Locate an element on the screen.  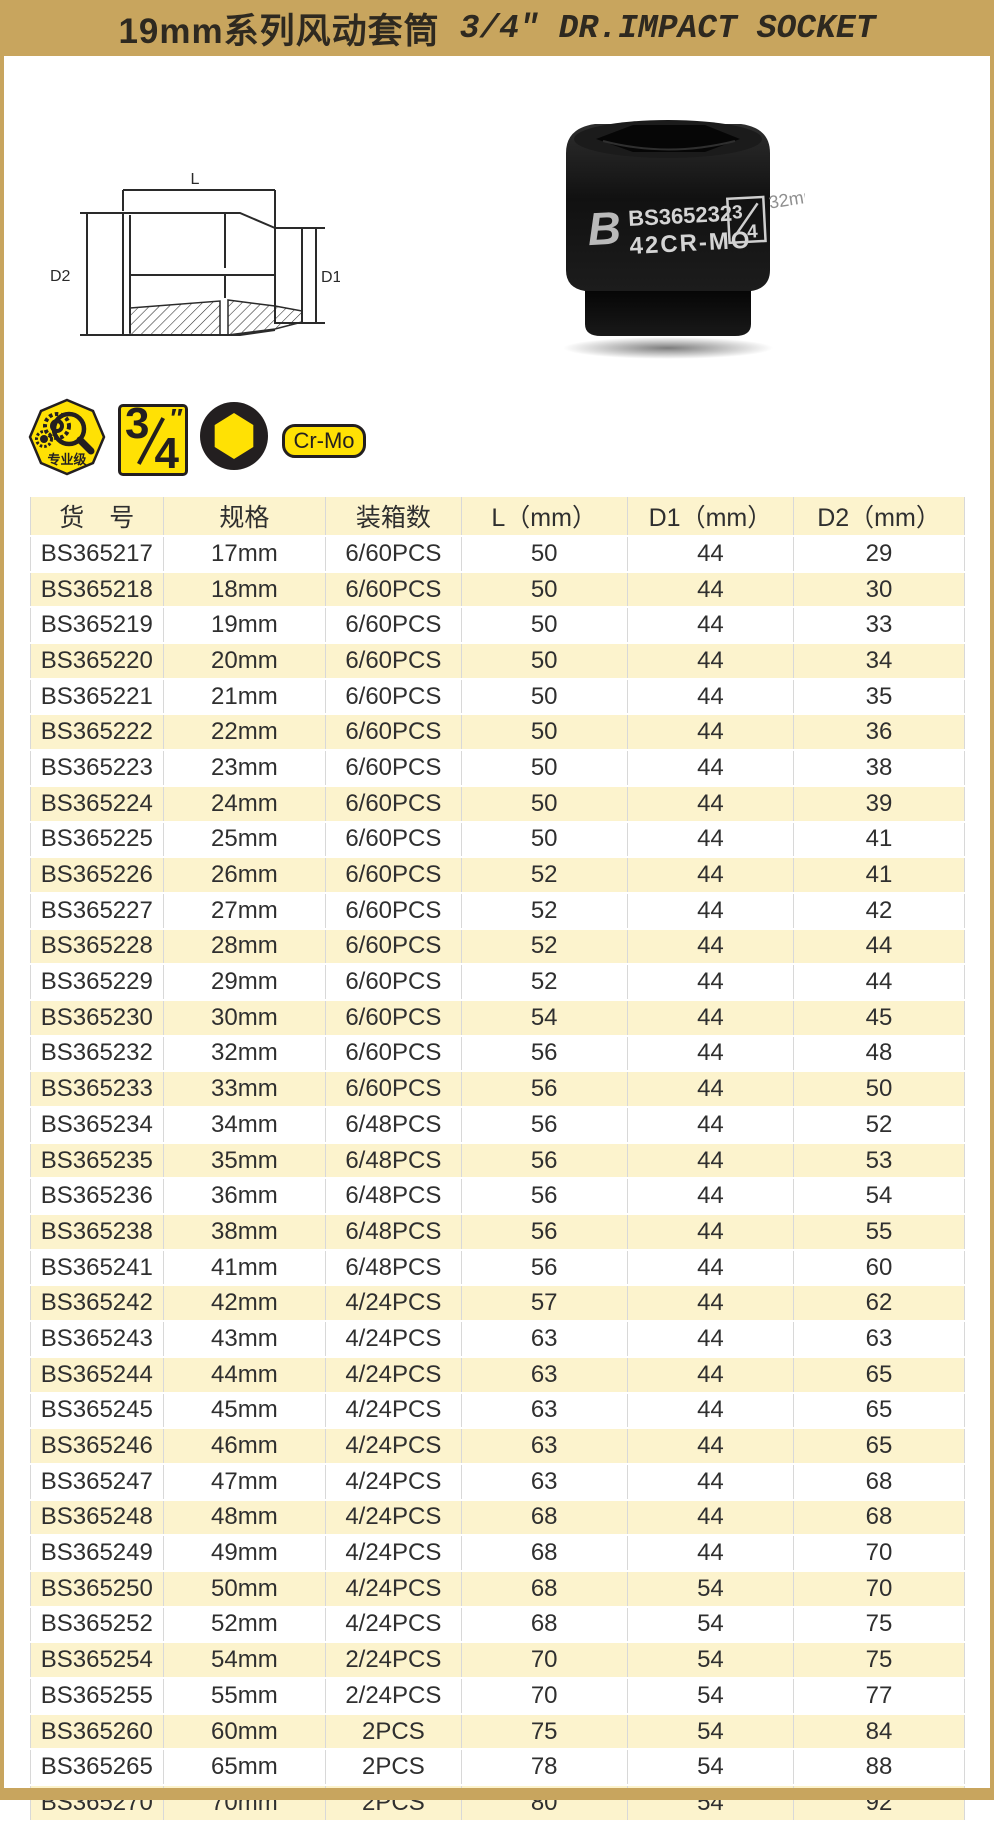
table-row: BS365222 22mm 6/60PCS 50 44 36 is located at coordinates (497, 733).